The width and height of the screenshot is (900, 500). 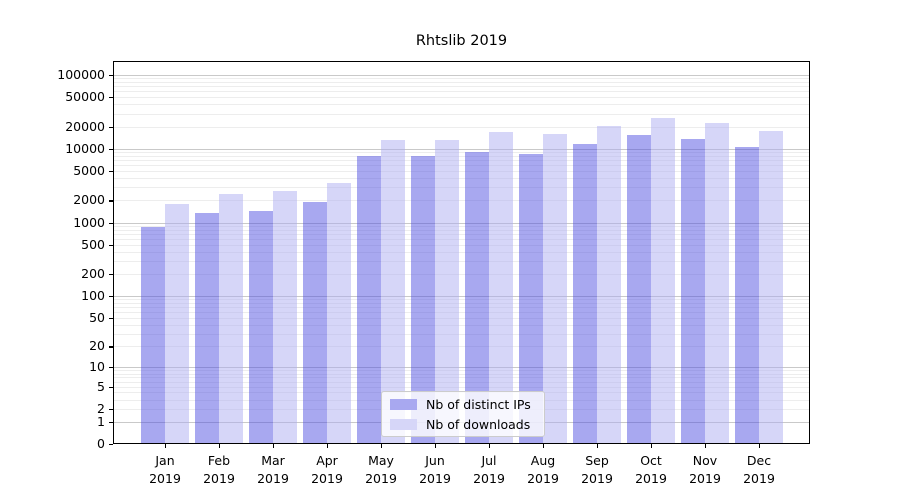 I want to click on bar-downloads-sep-2019, so click(x=609, y=284).